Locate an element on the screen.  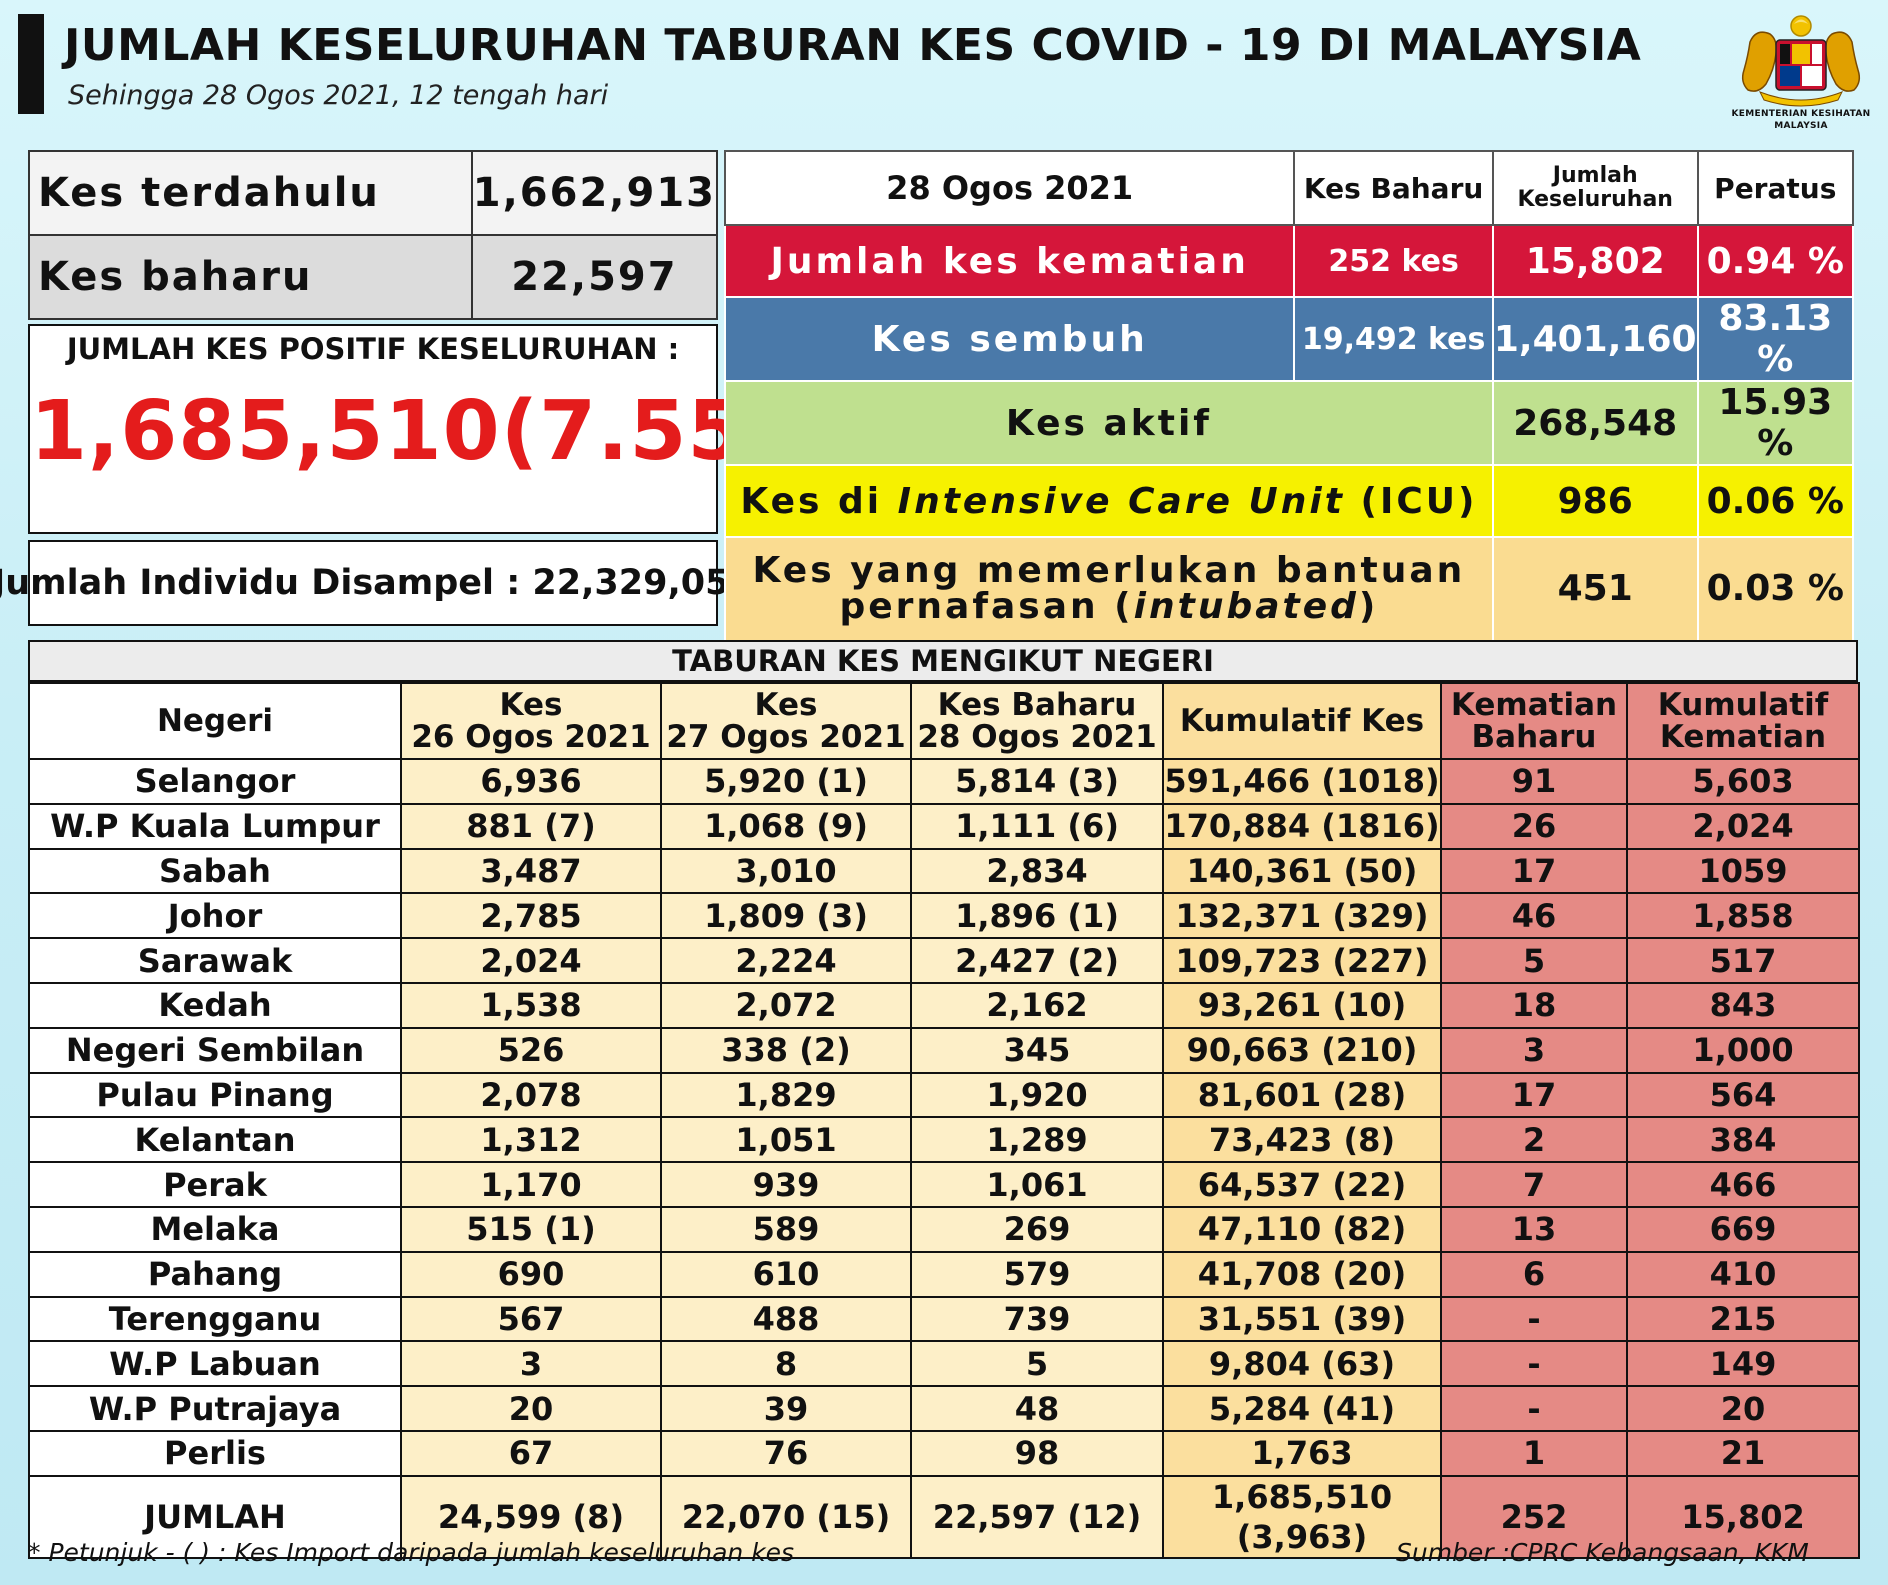
previous-cases-row: Kes terdahulu 1,662,913 is located at coordinates (373, 193).